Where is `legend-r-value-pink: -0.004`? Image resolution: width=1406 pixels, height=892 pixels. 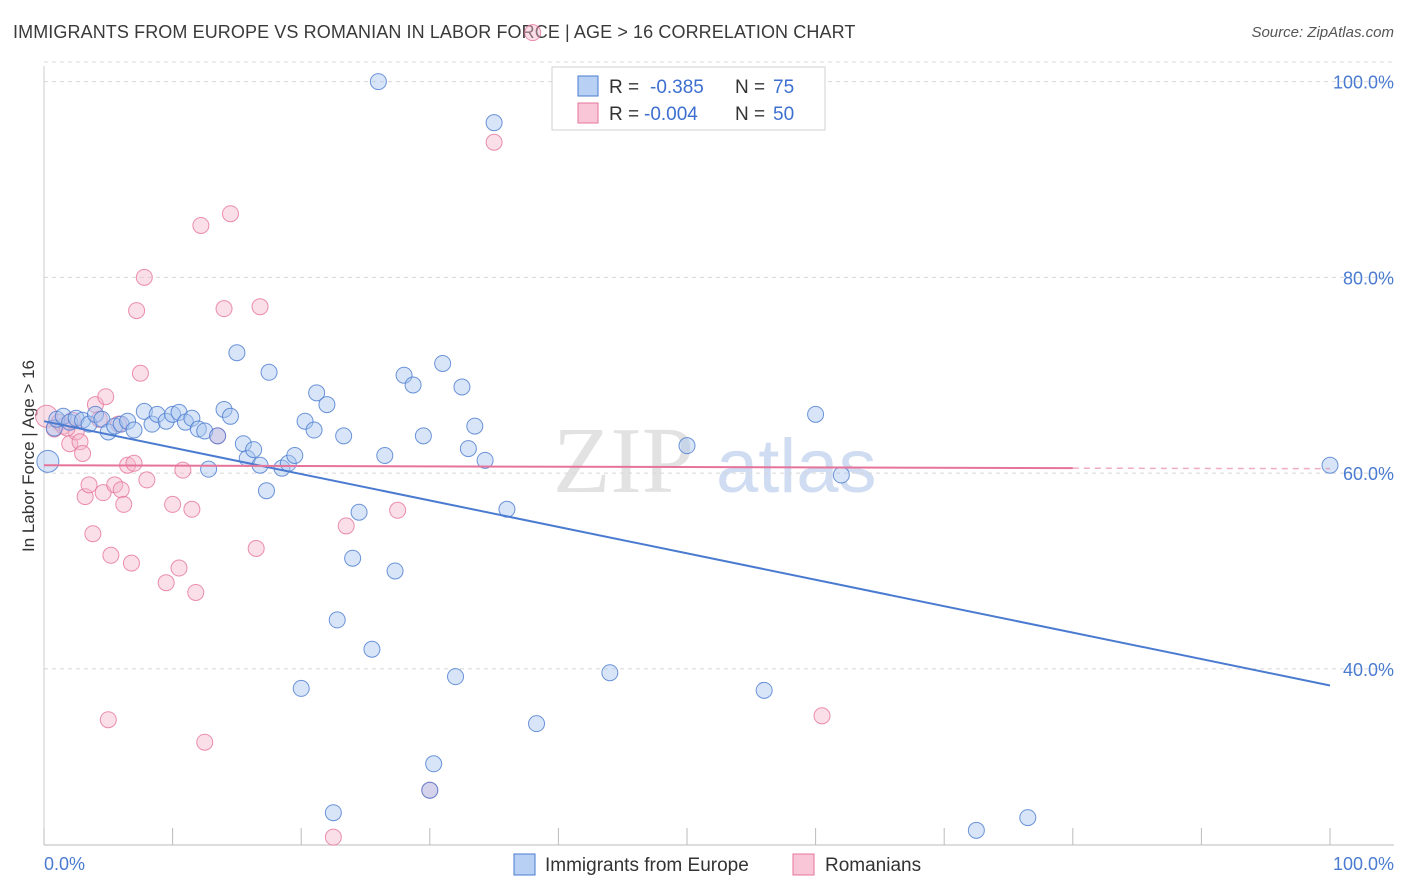 legend-r-value-pink: -0.004 is located at coordinates (671, 114).